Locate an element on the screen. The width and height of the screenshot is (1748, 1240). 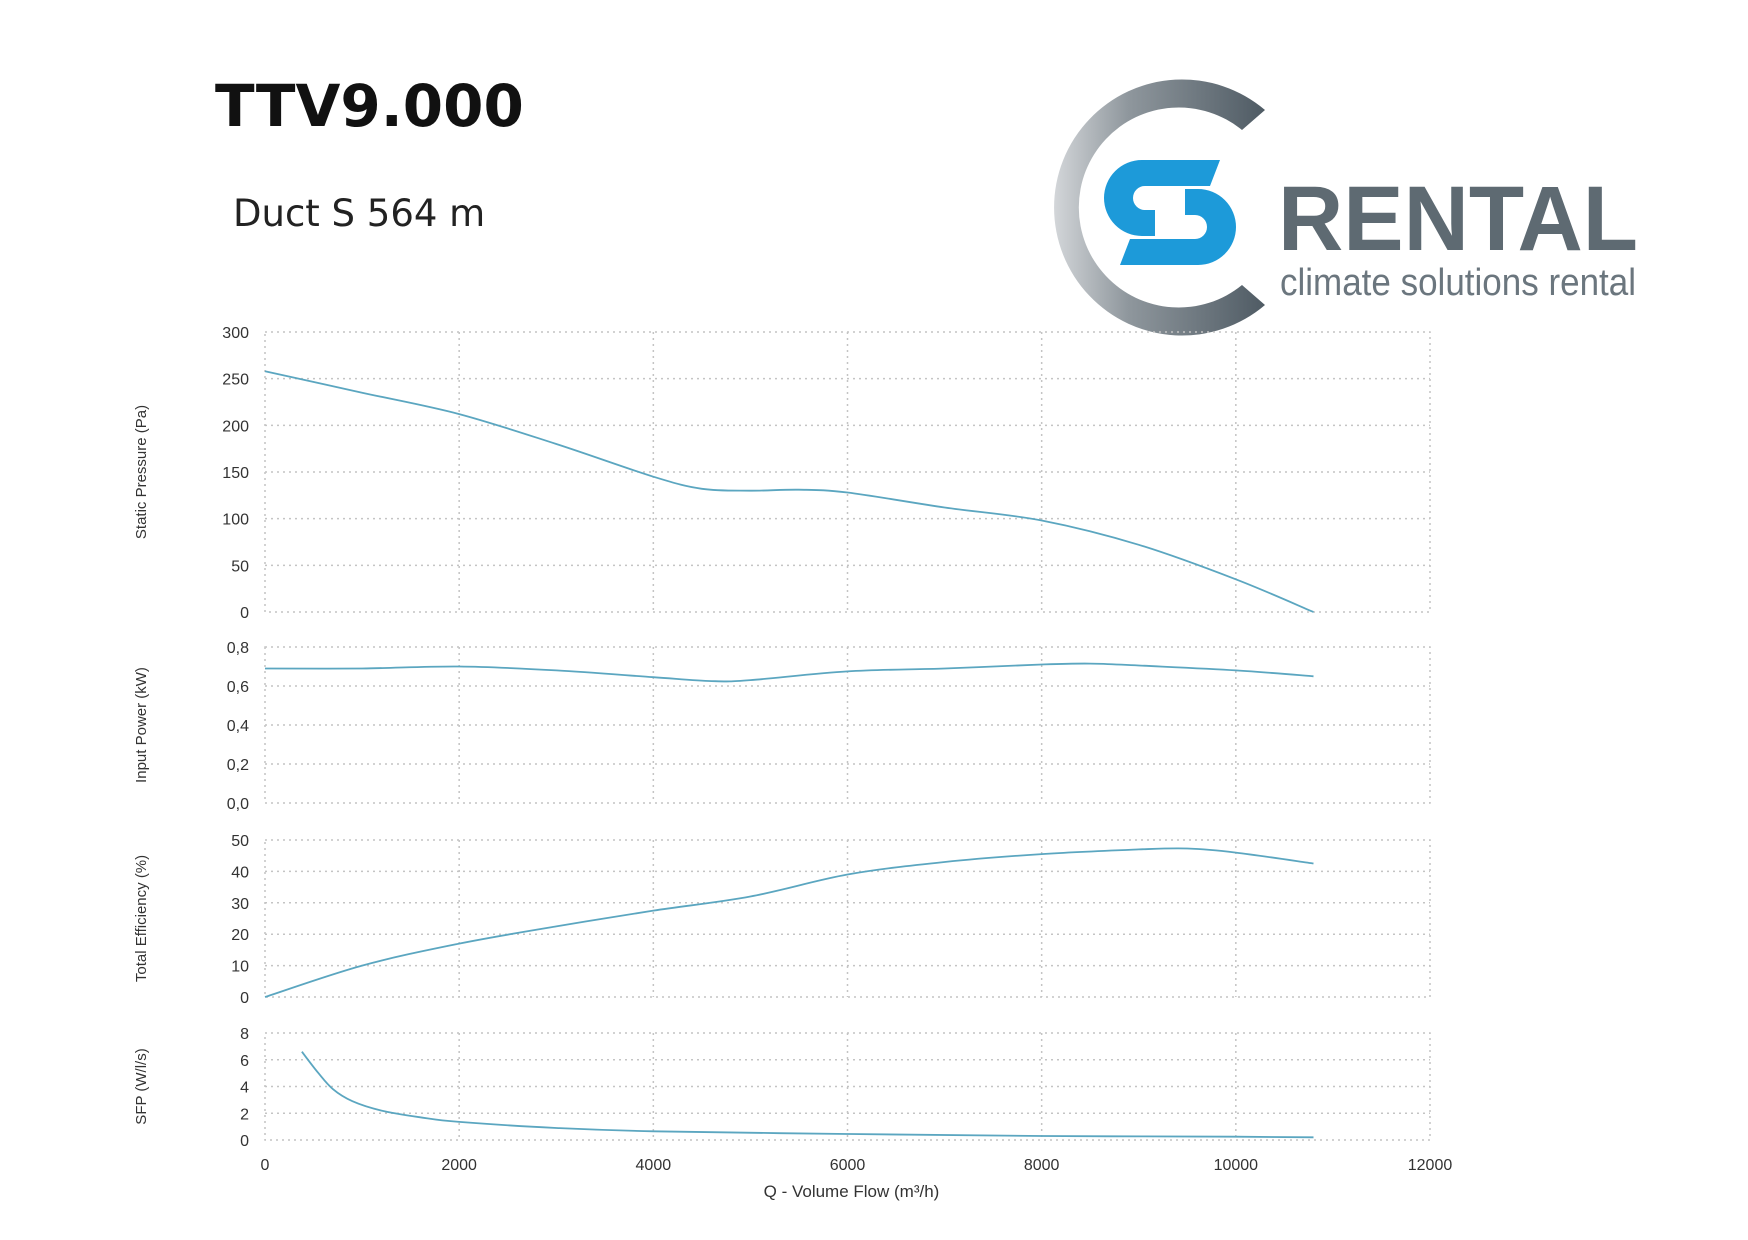
y-axis-label: Static Pressure (Pa) is located at coordinates (141, 472).